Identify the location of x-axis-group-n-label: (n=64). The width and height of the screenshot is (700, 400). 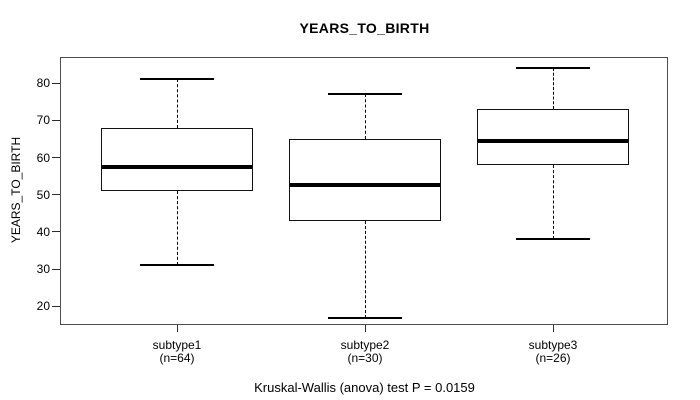
(177, 358).